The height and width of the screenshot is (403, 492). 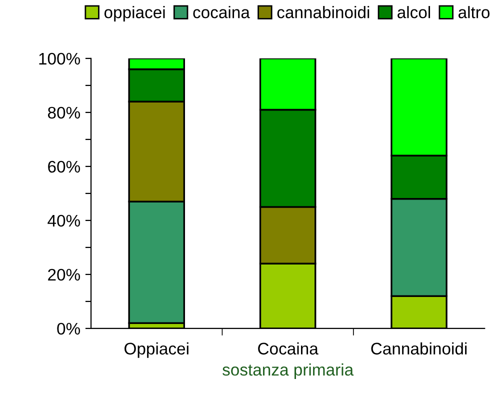 I want to click on x-axis-title: sostanza primaria, so click(x=288, y=371).